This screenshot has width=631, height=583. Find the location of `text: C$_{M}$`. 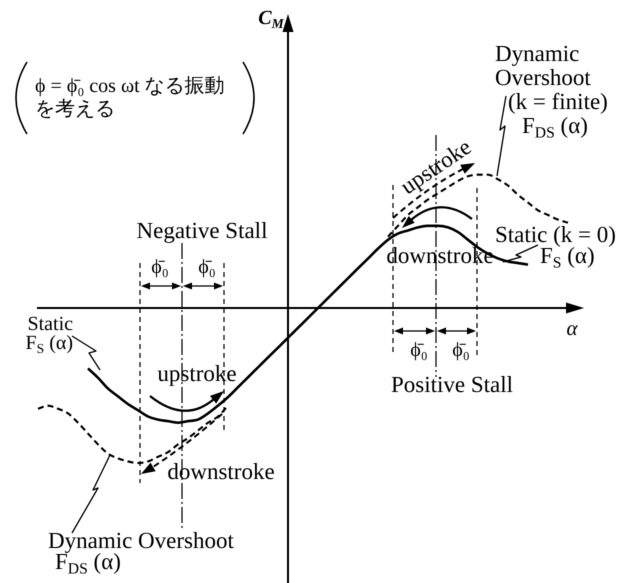

text: C$_{M}$ is located at coordinates (271, 19).